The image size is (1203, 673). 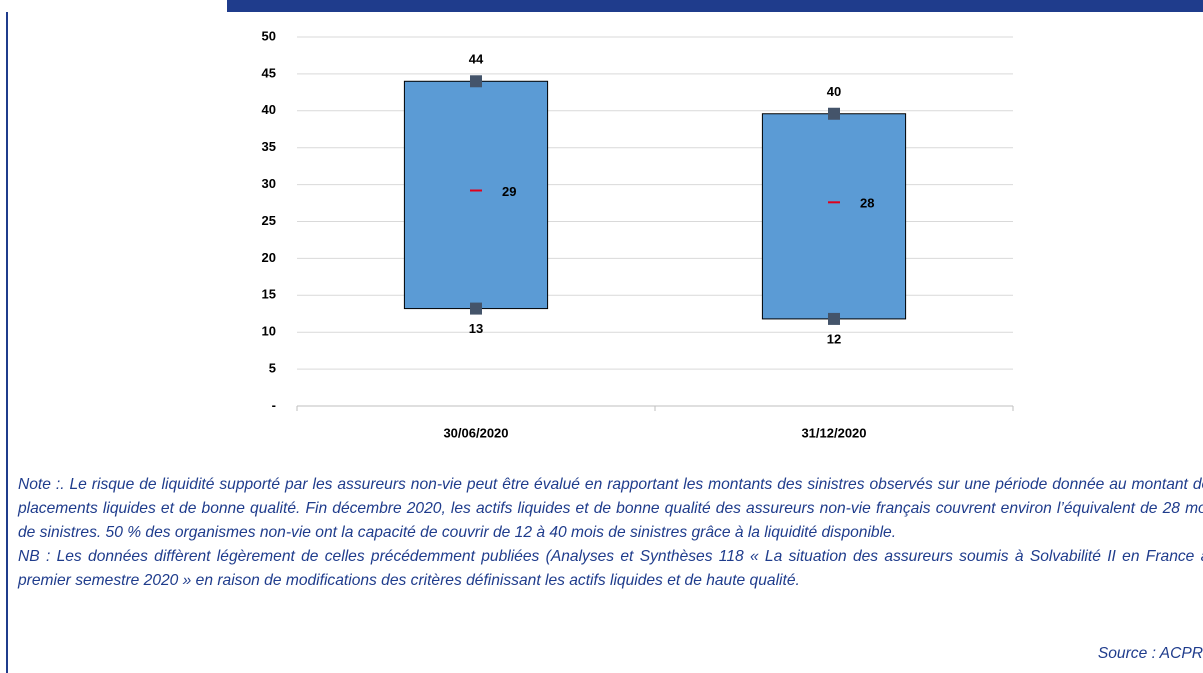 I want to click on y-tick-label: 50, so click(x=269, y=35).